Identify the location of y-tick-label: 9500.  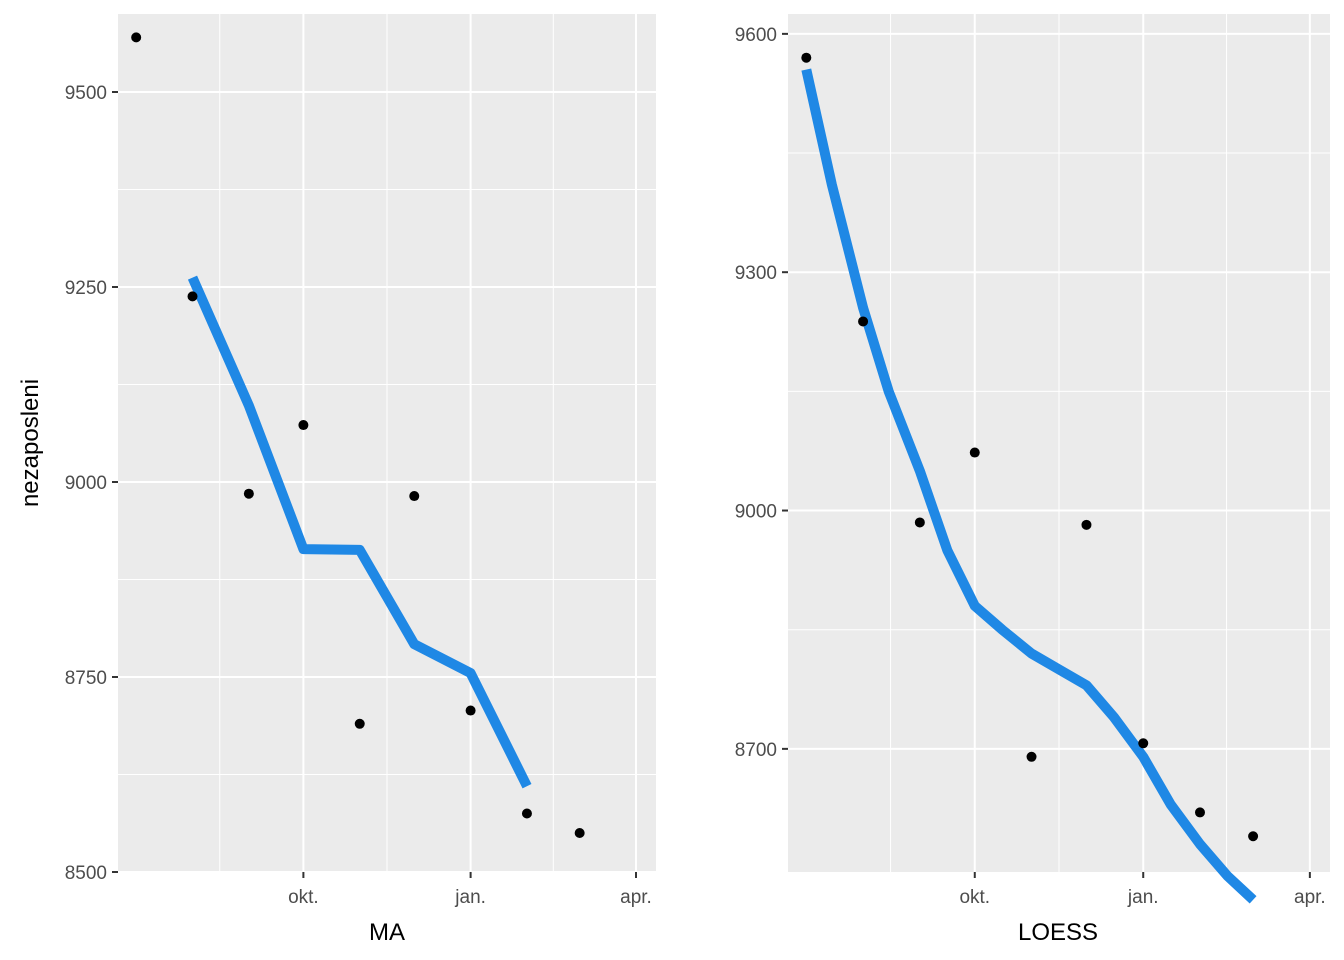
(86, 93).